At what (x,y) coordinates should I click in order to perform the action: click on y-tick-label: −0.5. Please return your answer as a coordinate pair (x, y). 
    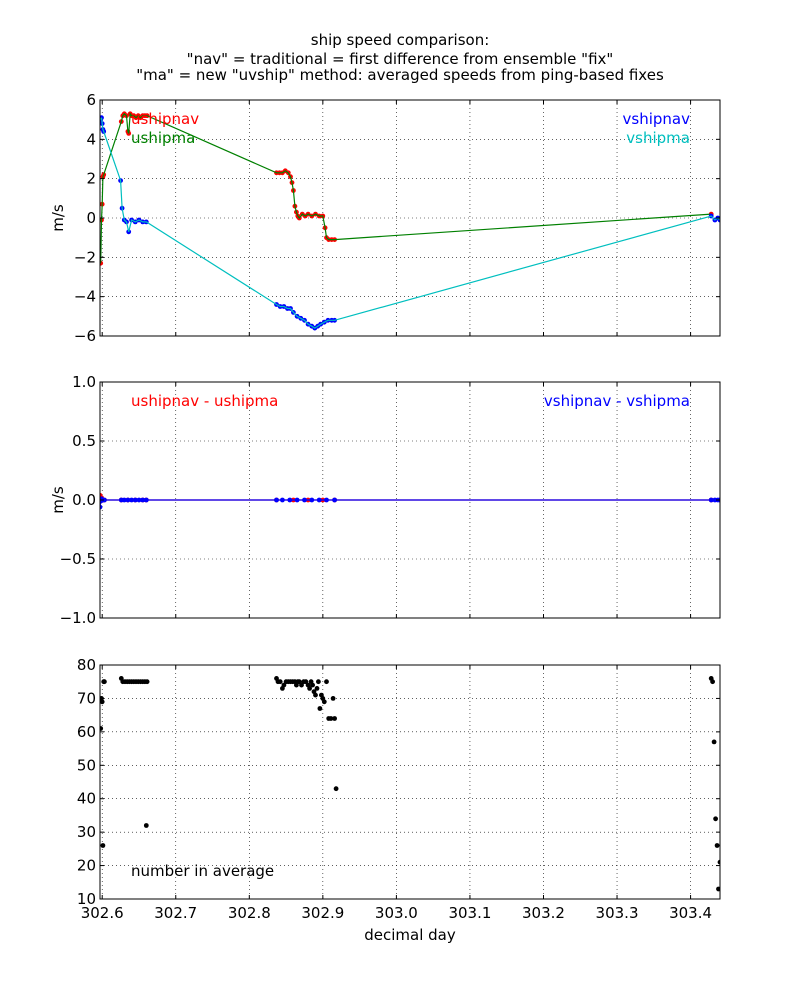
    Looking at the image, I should click on (78, 559).